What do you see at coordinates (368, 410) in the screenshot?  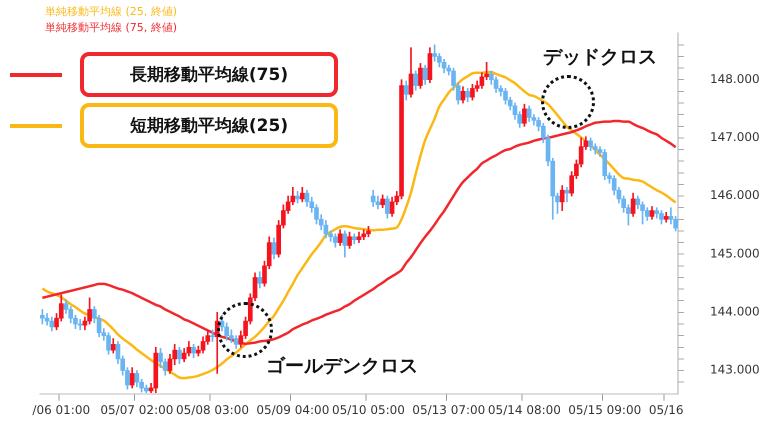 I see `x-tick-label: 05/10 05:00` at bounding box center [368, 410].